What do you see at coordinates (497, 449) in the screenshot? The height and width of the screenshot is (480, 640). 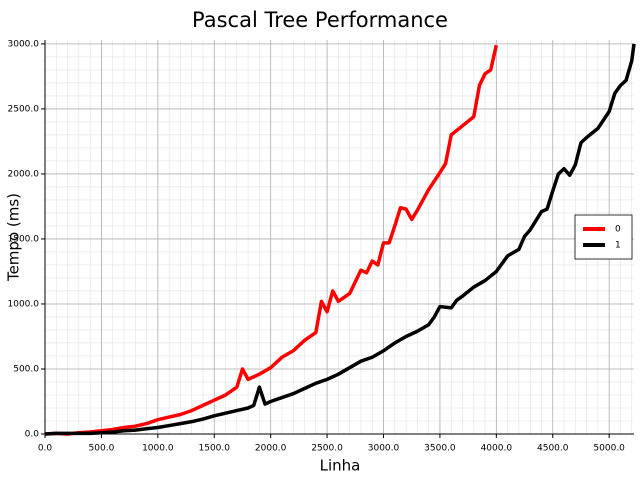 I see `x-tick-label: 4000.0` at bounding box center [497, 449].